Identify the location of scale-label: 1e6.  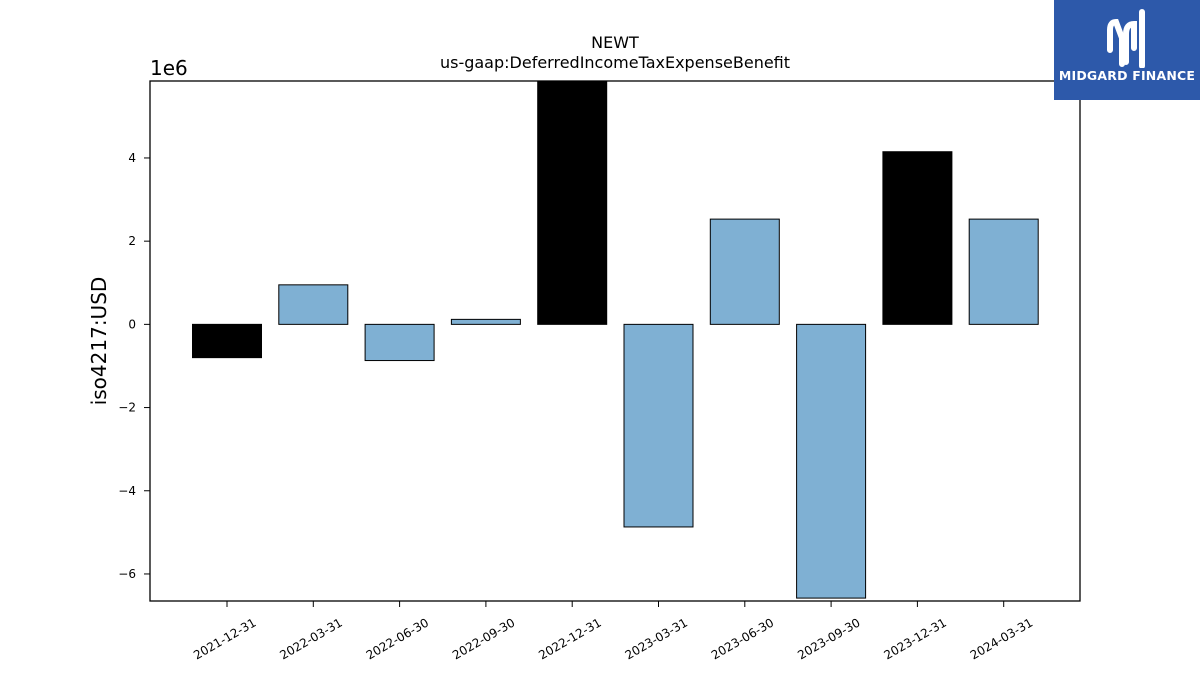
(169, 68).